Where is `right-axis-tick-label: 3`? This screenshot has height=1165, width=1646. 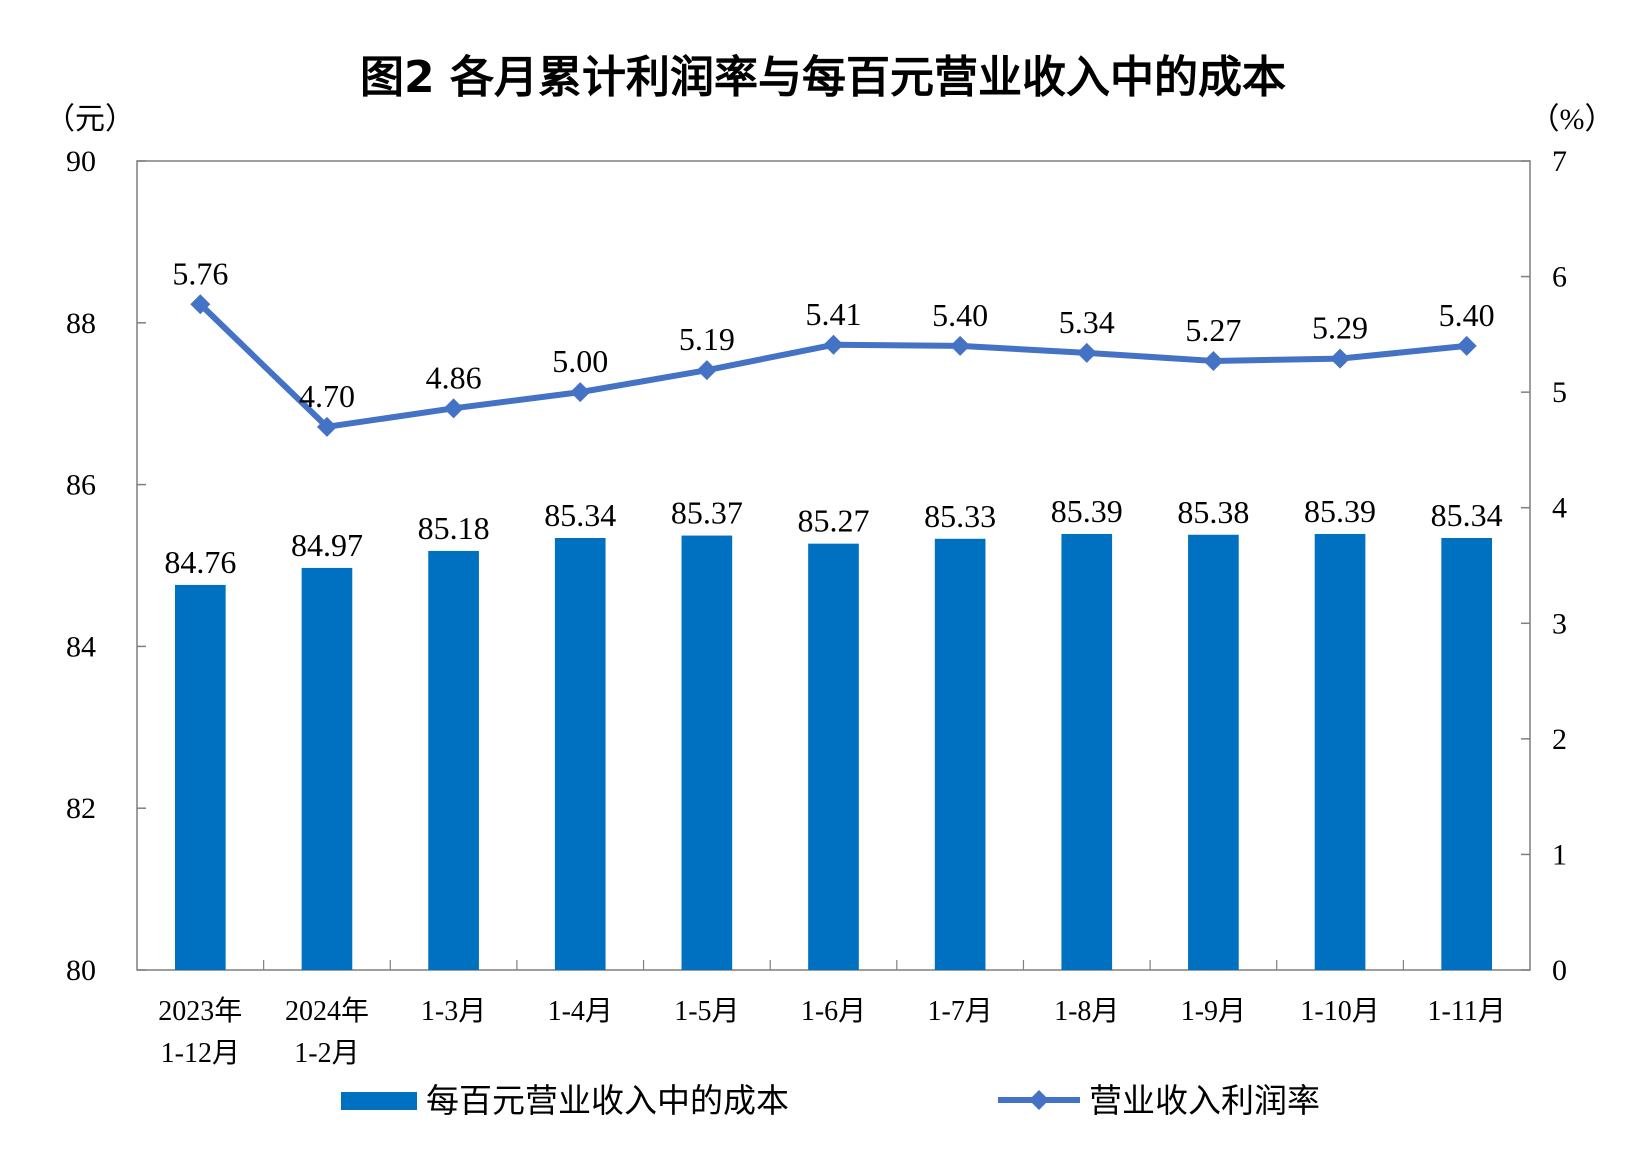 right-axis-tick-label: 3 is located at coordinates (1559, 623).